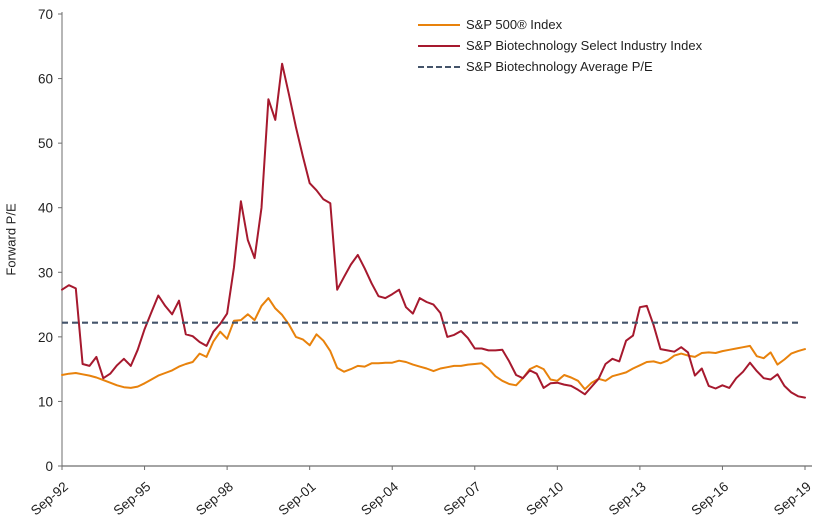 This screenshot has width=815, height=525. I want to click on x-tick-label: Sep-10, so click(544, 498).